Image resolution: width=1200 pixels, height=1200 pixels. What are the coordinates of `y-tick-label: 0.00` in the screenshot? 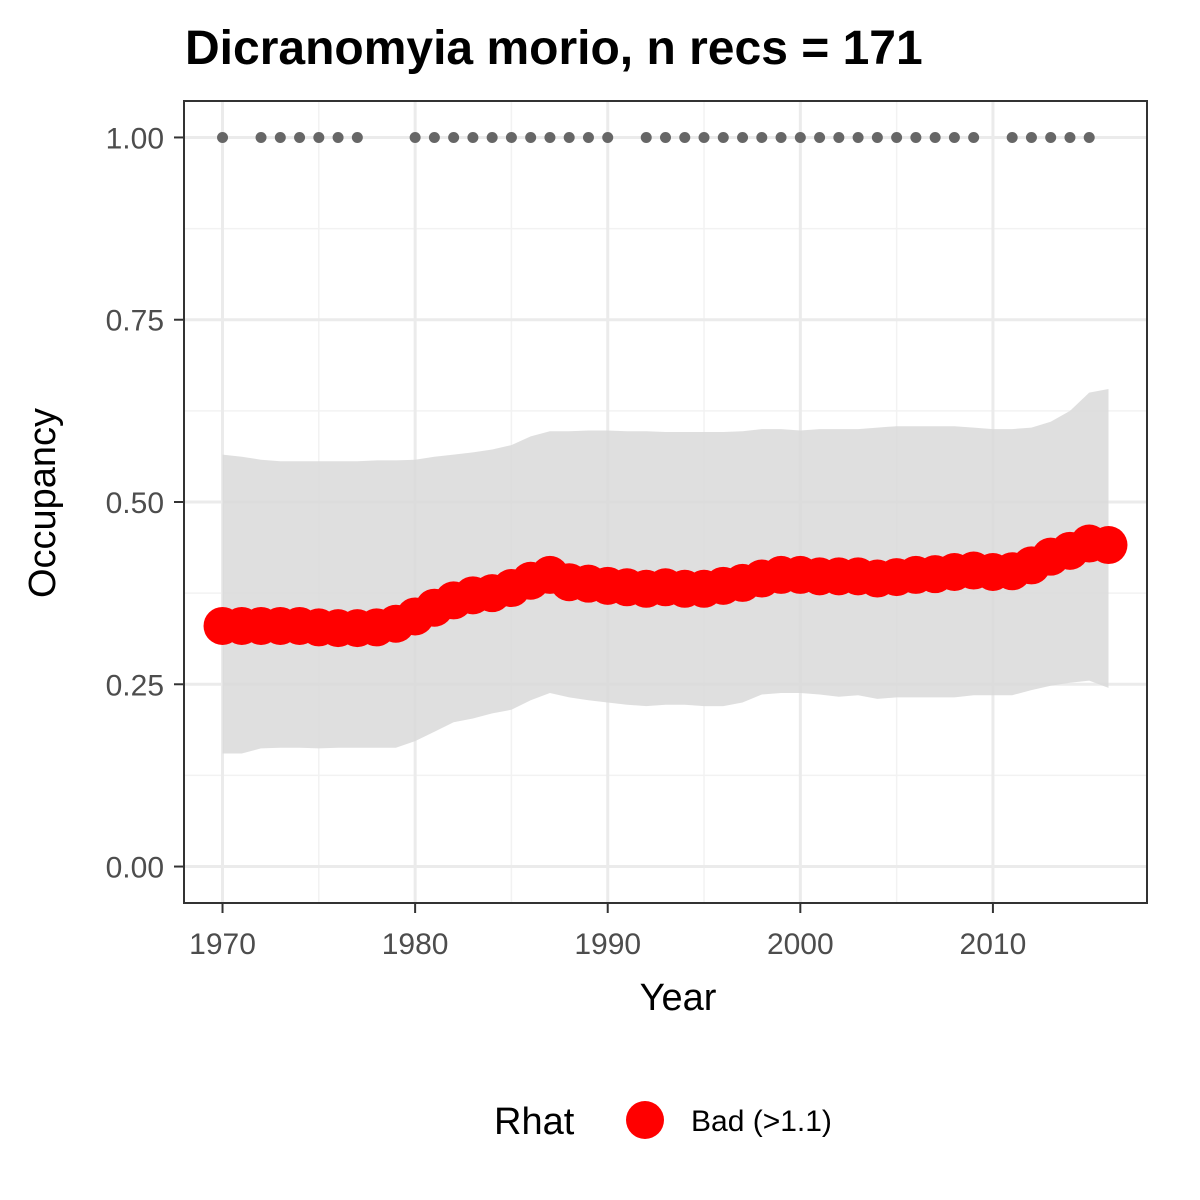 It's located at (135, 868).